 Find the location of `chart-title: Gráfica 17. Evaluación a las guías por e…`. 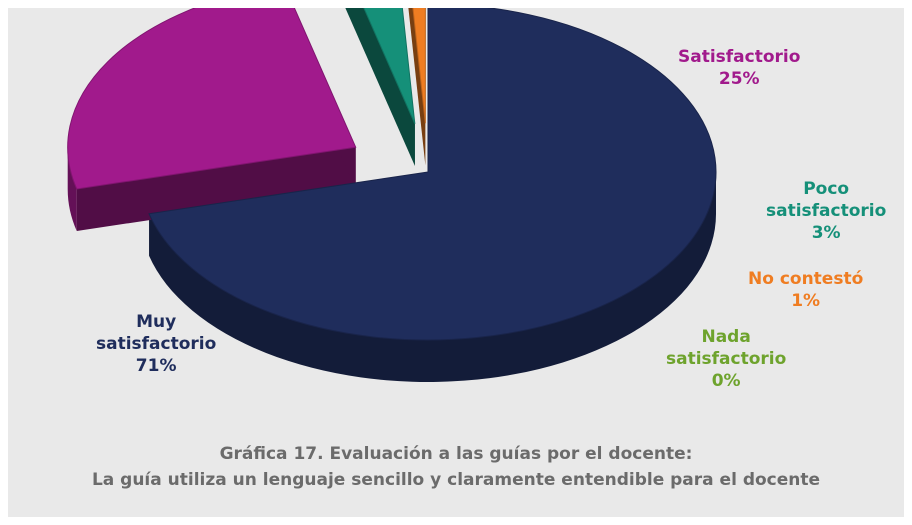

chart-title: Gráfica 17. Evaluación a las guías por e… is located at coordinates (456, 454).